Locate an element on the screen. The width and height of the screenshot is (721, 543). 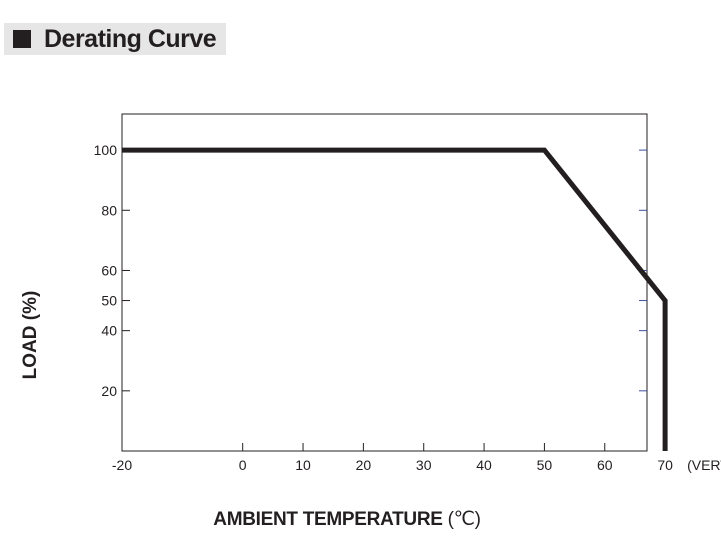
y-tick-label: 50 is located at coordinates (109, 301).